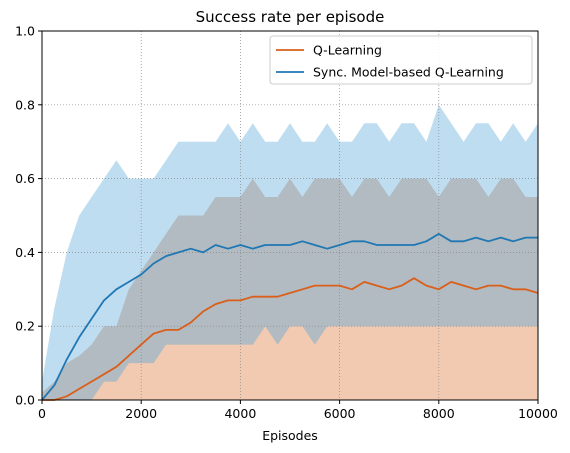 The height and width of the screenshot is (453, 570). I want to click on x-tick-label: 10000, so click(538, 413).